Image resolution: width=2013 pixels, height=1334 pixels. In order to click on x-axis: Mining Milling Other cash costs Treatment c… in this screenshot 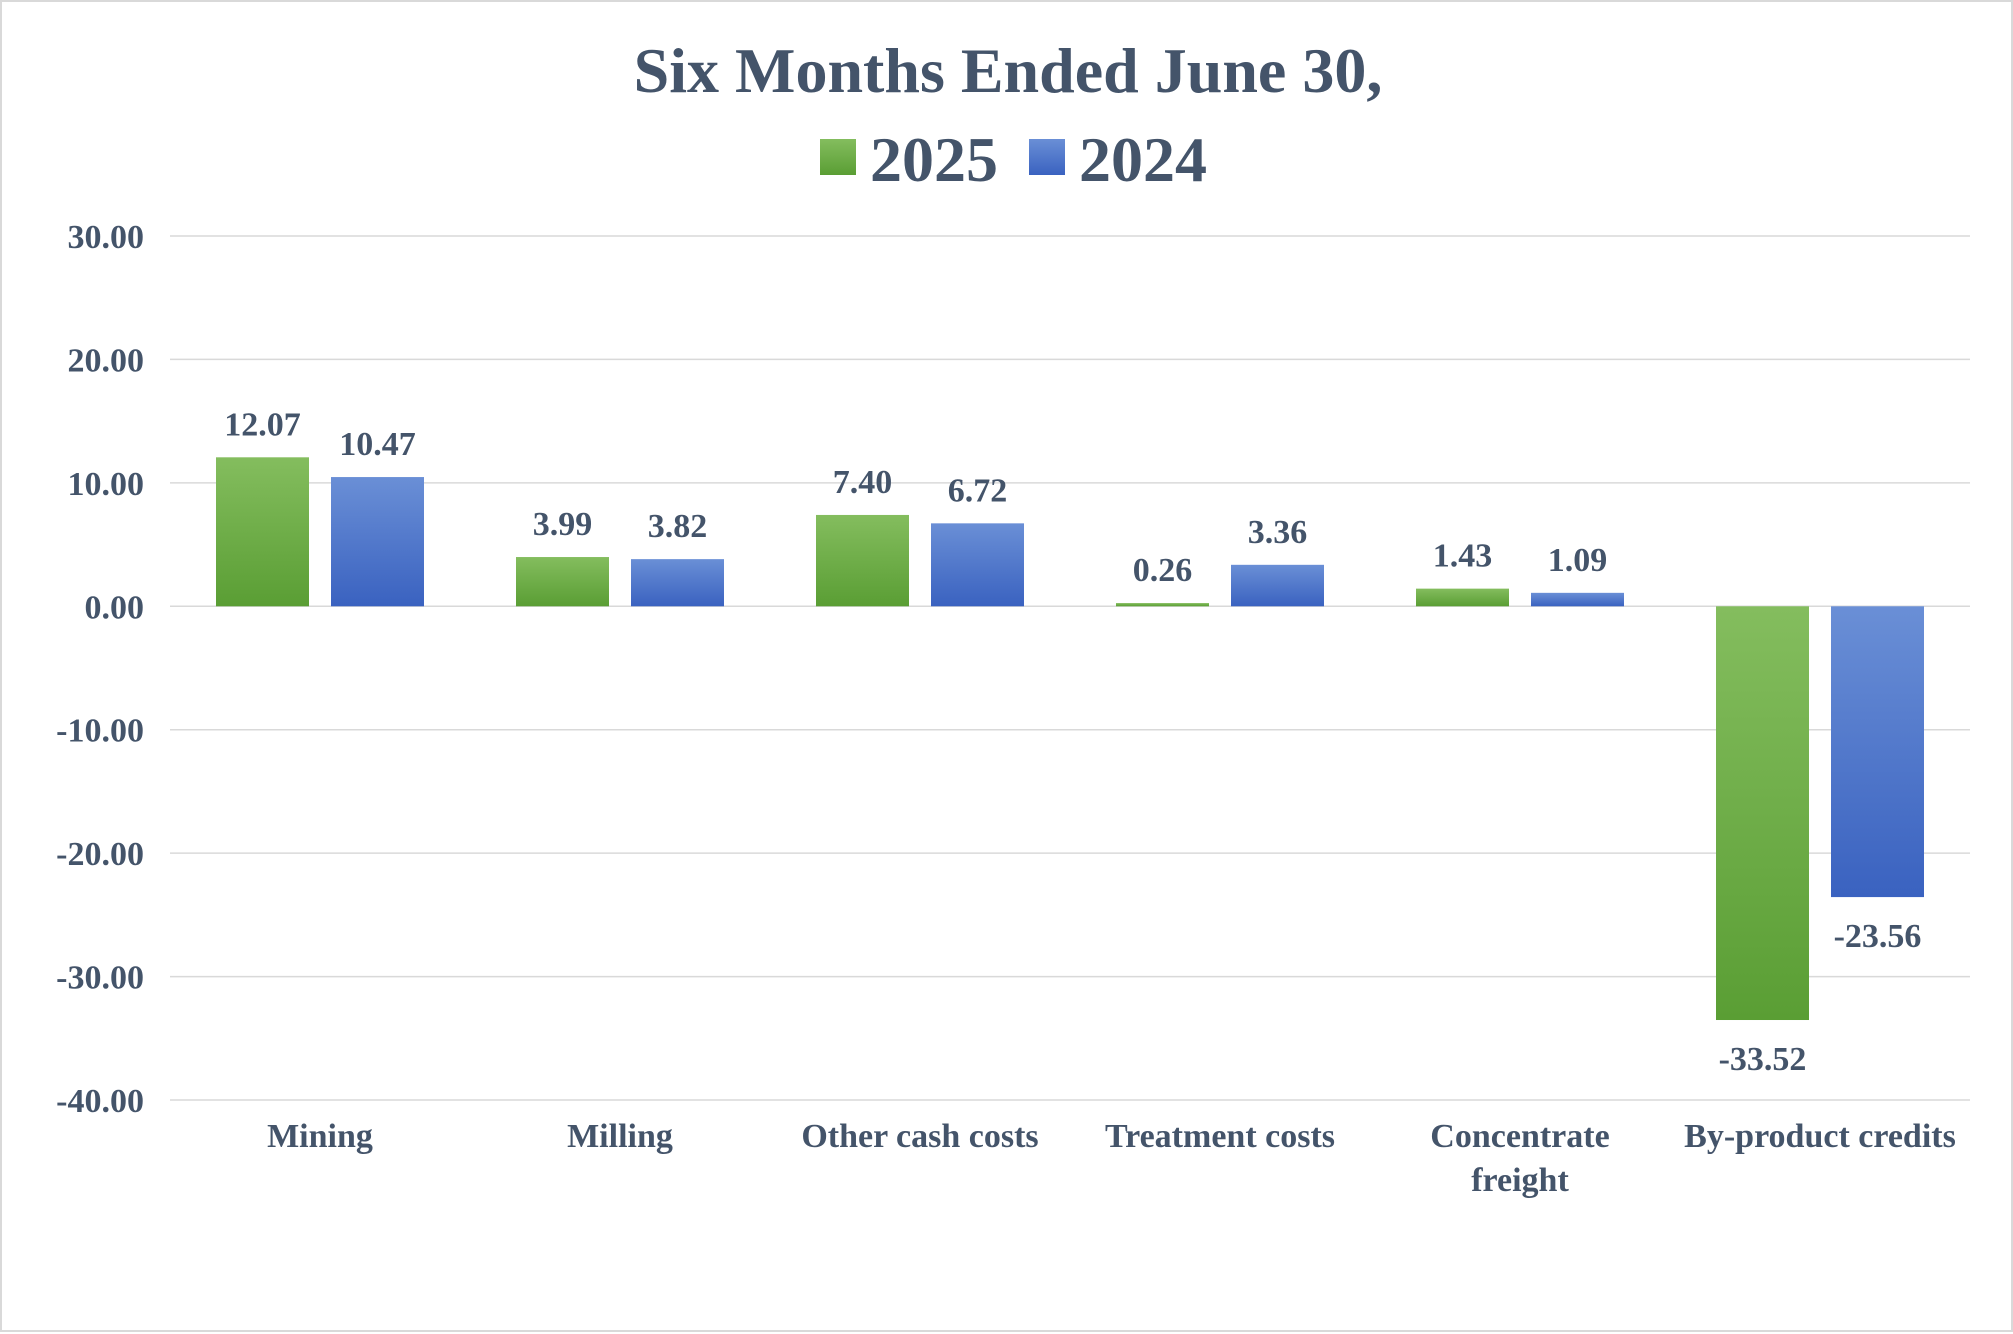, I will do `click(1111, 1158)`.